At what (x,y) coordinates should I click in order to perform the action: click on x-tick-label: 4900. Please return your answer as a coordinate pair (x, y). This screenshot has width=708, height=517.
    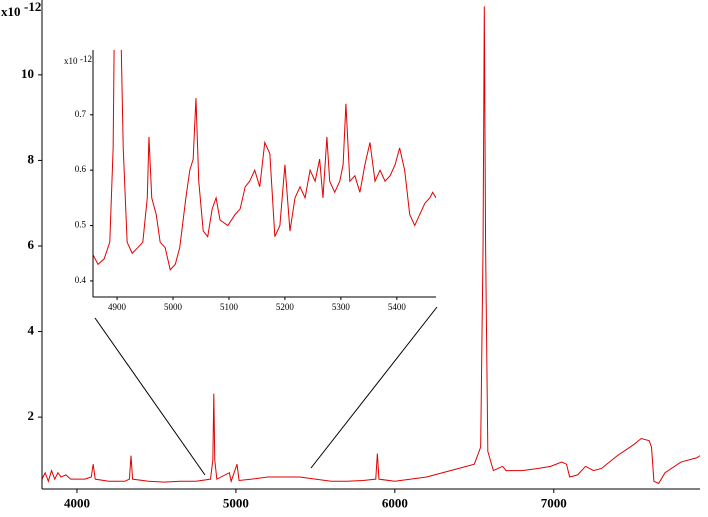
    Looking at the image, I should click on (117, 307).